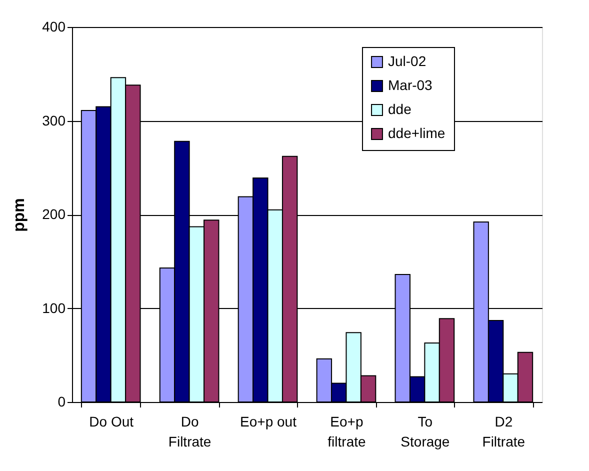 The height and width of the screenshot is (471, 589). I want to click on x-tick-label: Eo+p out, so click(268, 422).